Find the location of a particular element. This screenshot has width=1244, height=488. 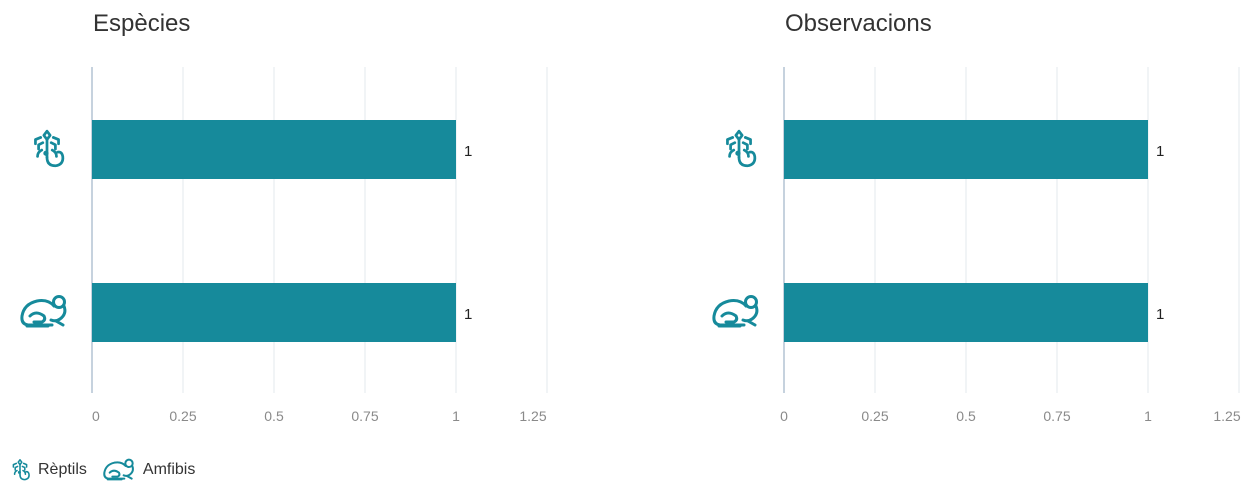

legend-label: Rèptils is located at coordinates (62, 469).